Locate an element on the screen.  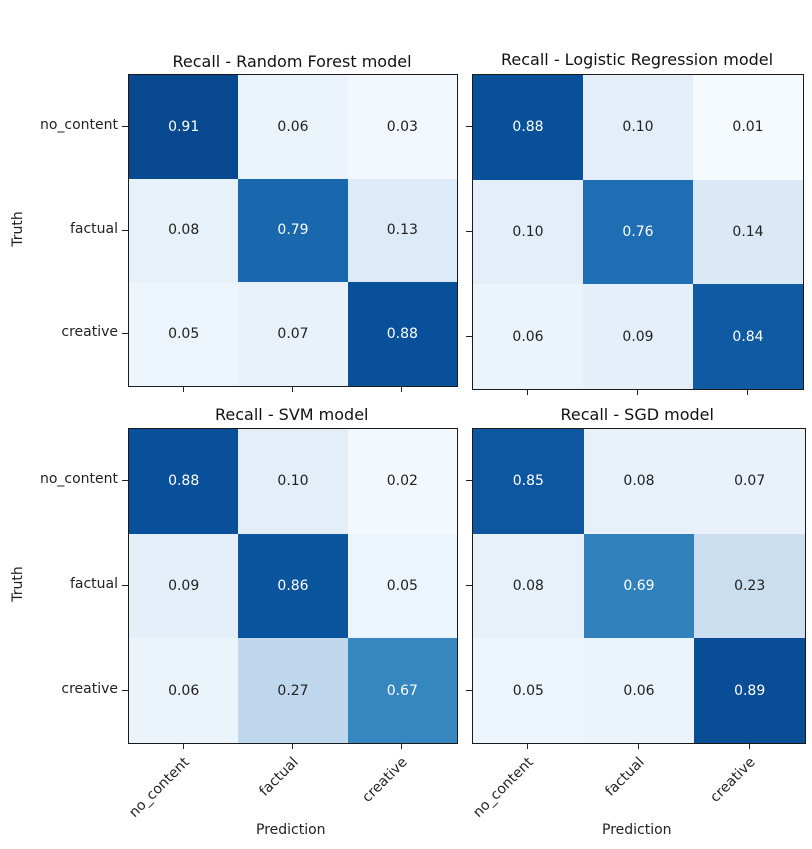
panel-4-cell-r1-c1: 0.69 is located at coordinates (639, 586).